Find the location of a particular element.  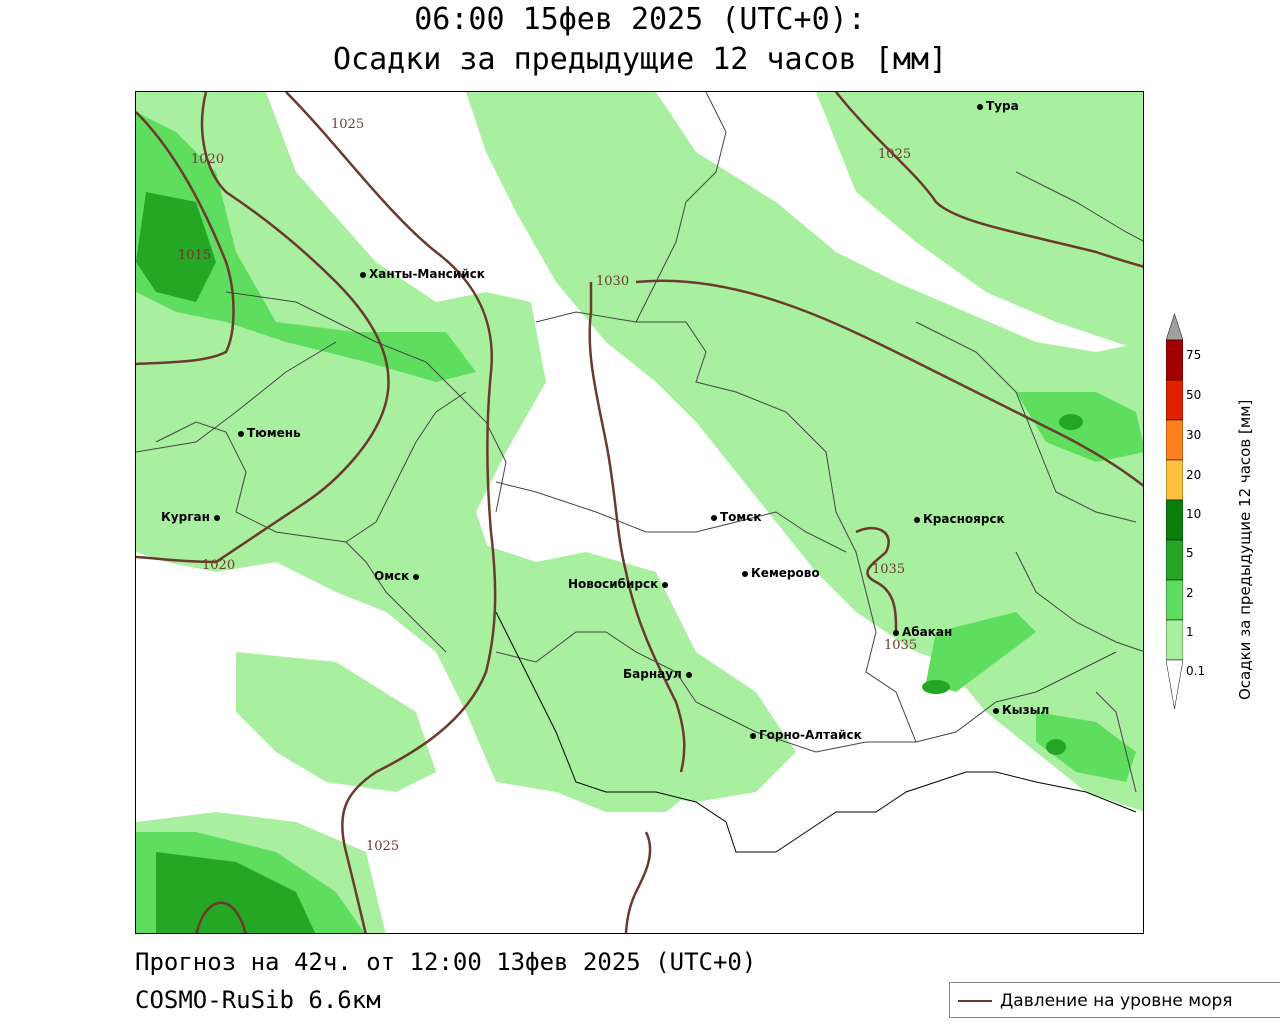

map-subtitle: Осадки за предыдущие 12 часов [мм] is located at coordinates (640, 59).